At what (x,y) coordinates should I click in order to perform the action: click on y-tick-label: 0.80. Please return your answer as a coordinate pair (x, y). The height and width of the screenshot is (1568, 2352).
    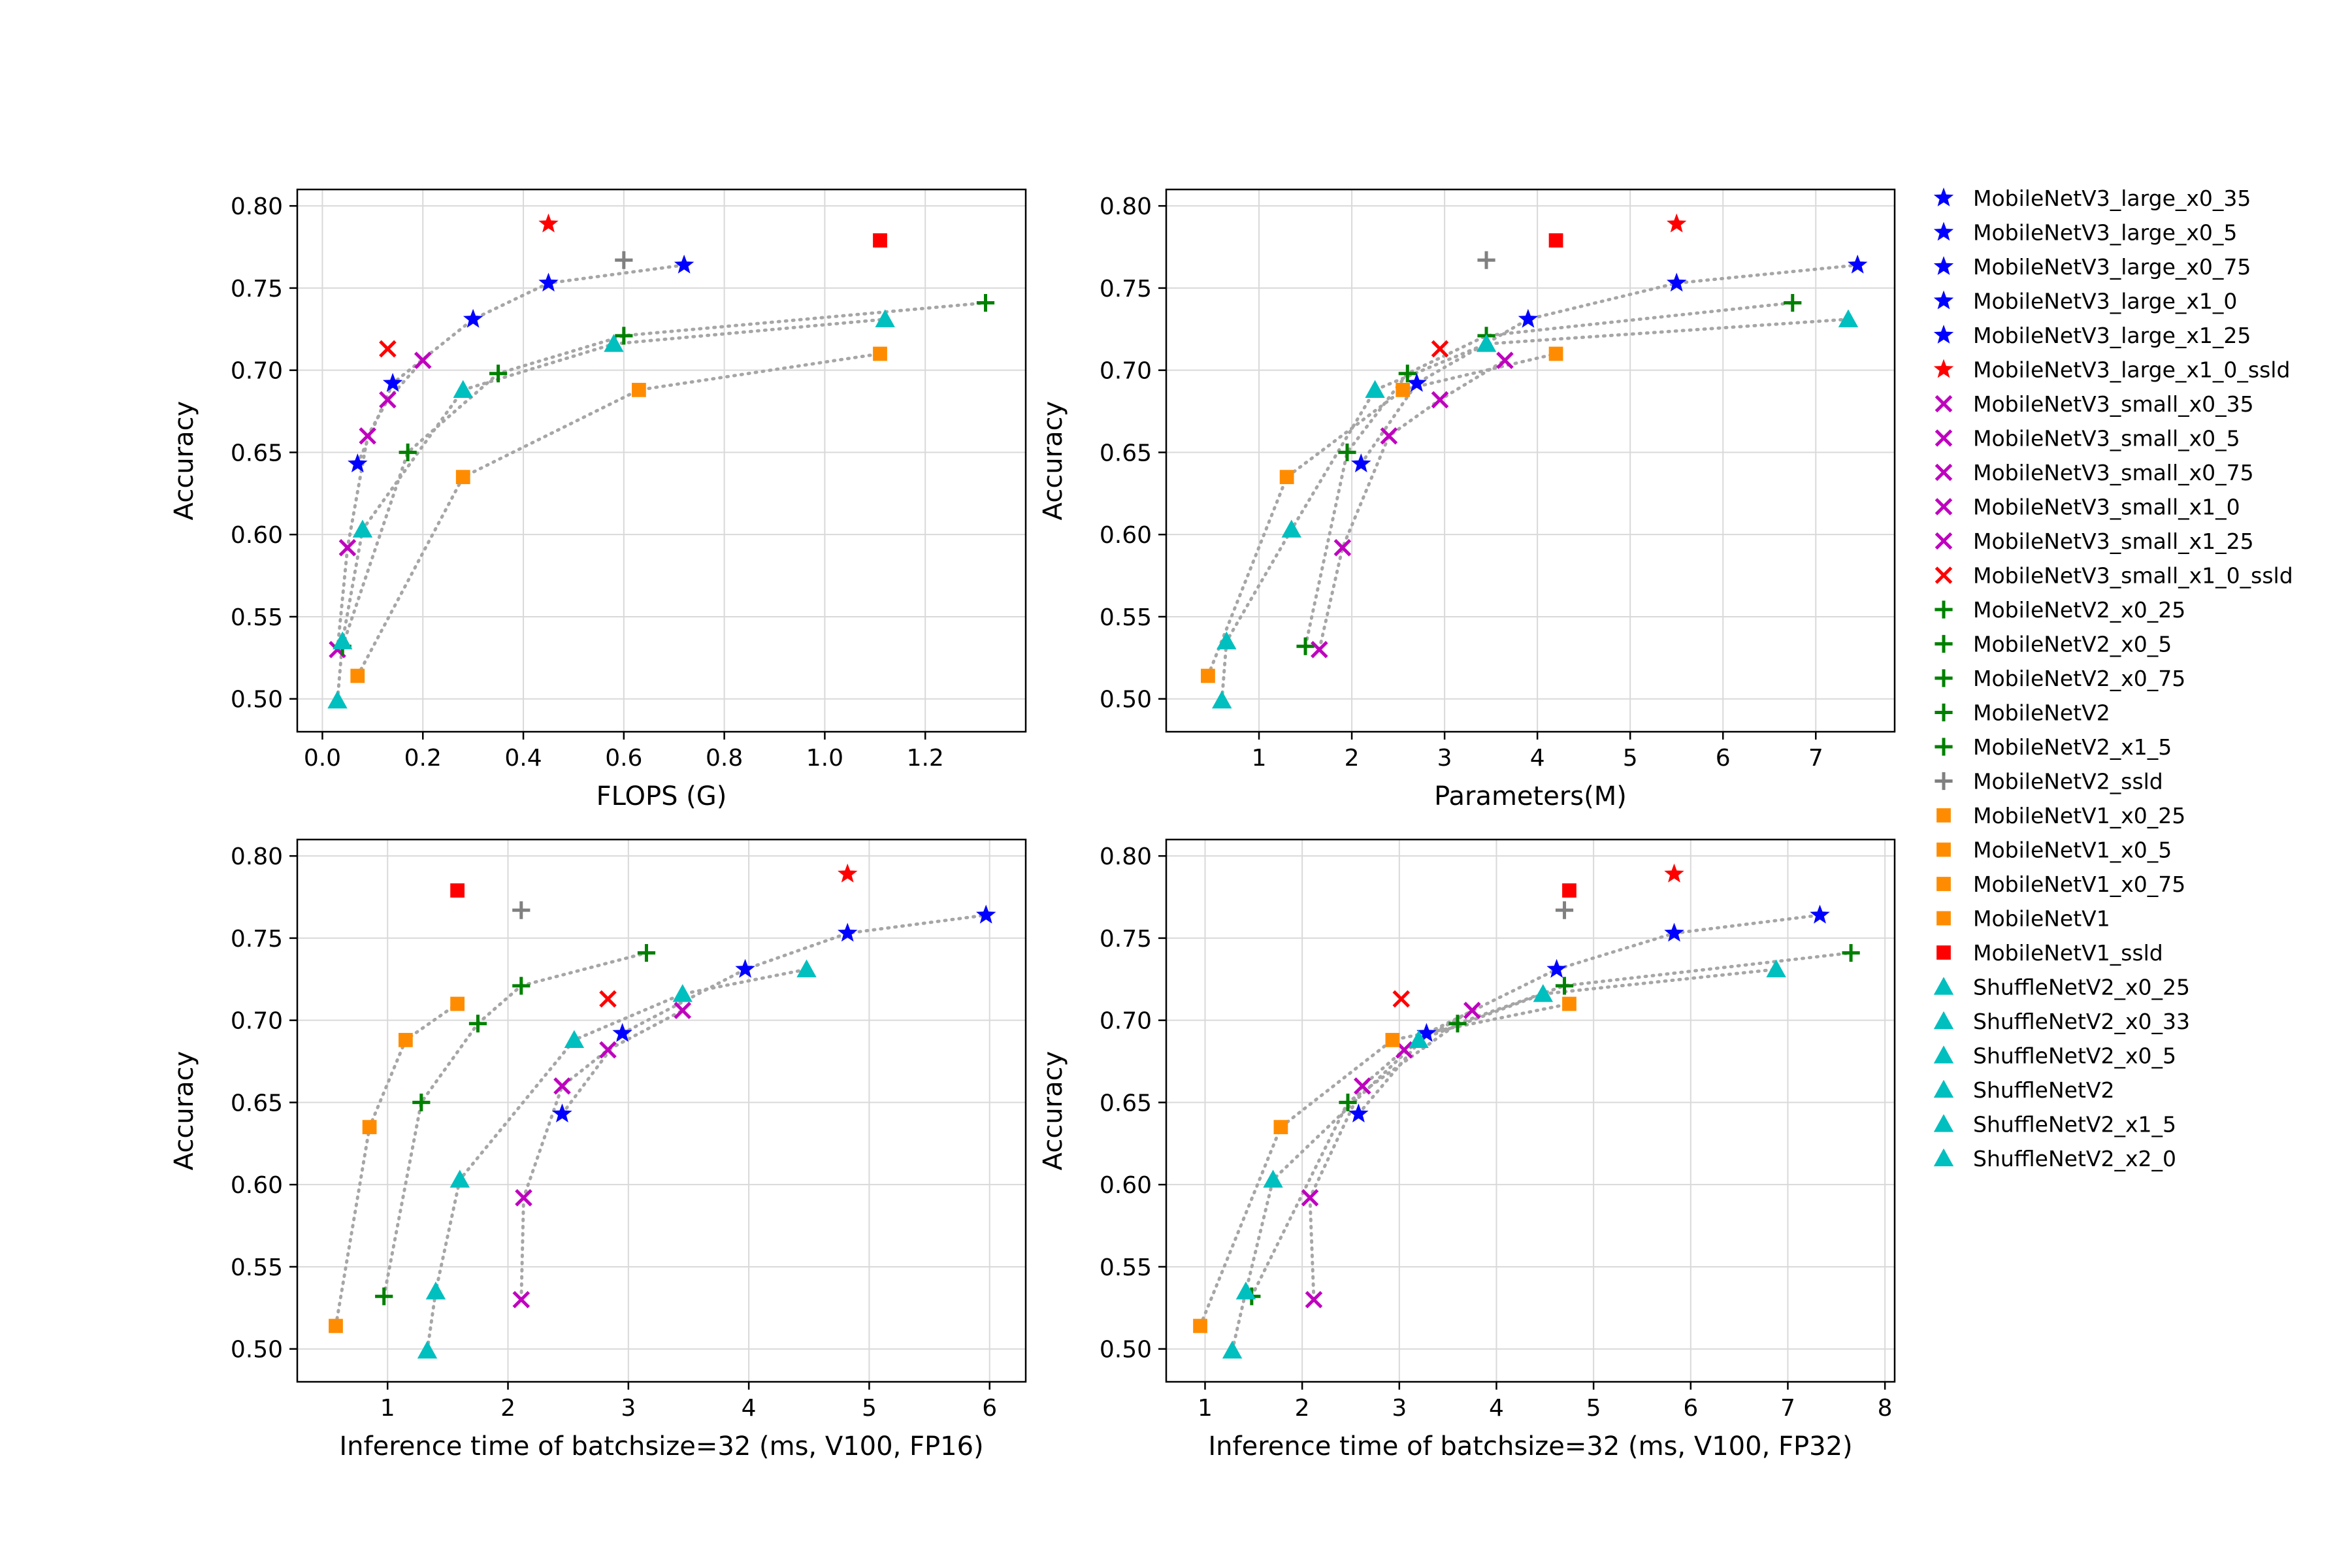
    Looking at the image, I should click on (1126, 856).